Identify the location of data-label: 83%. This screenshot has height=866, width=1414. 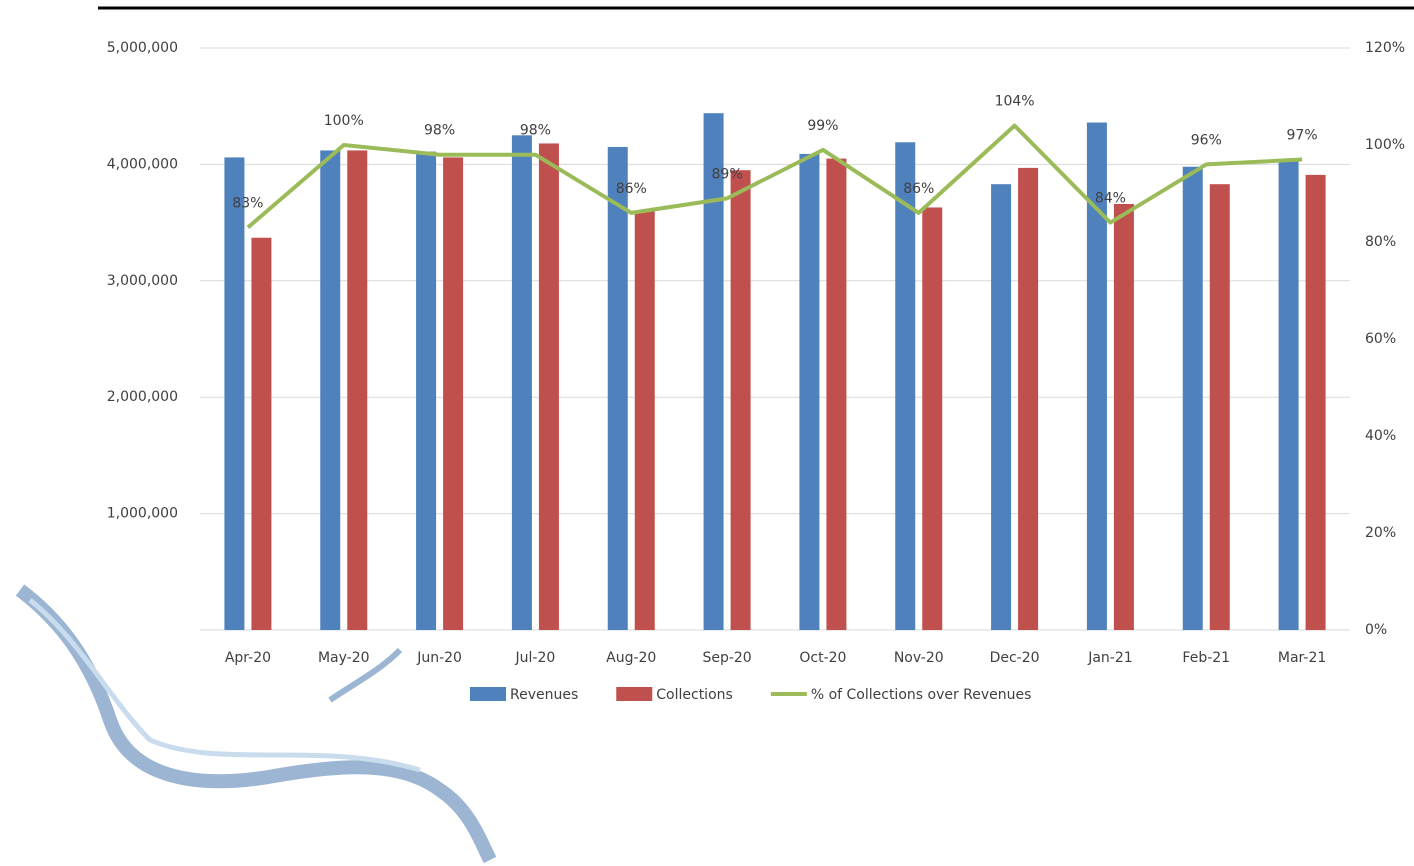
(247, 203).